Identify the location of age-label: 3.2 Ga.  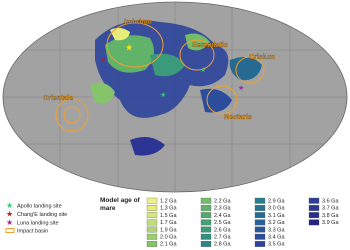
(276, 223).